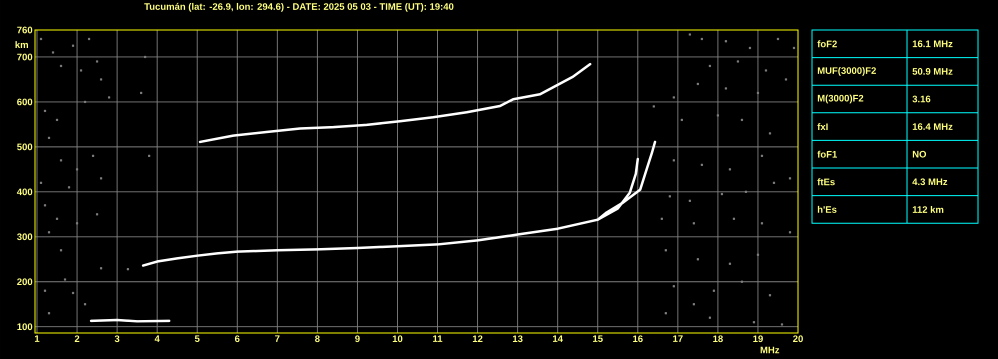  What do you see at coordinates (24, 192) in the screenshot?
I see `y-tick-label: 400` at bounding box center [24, 192].